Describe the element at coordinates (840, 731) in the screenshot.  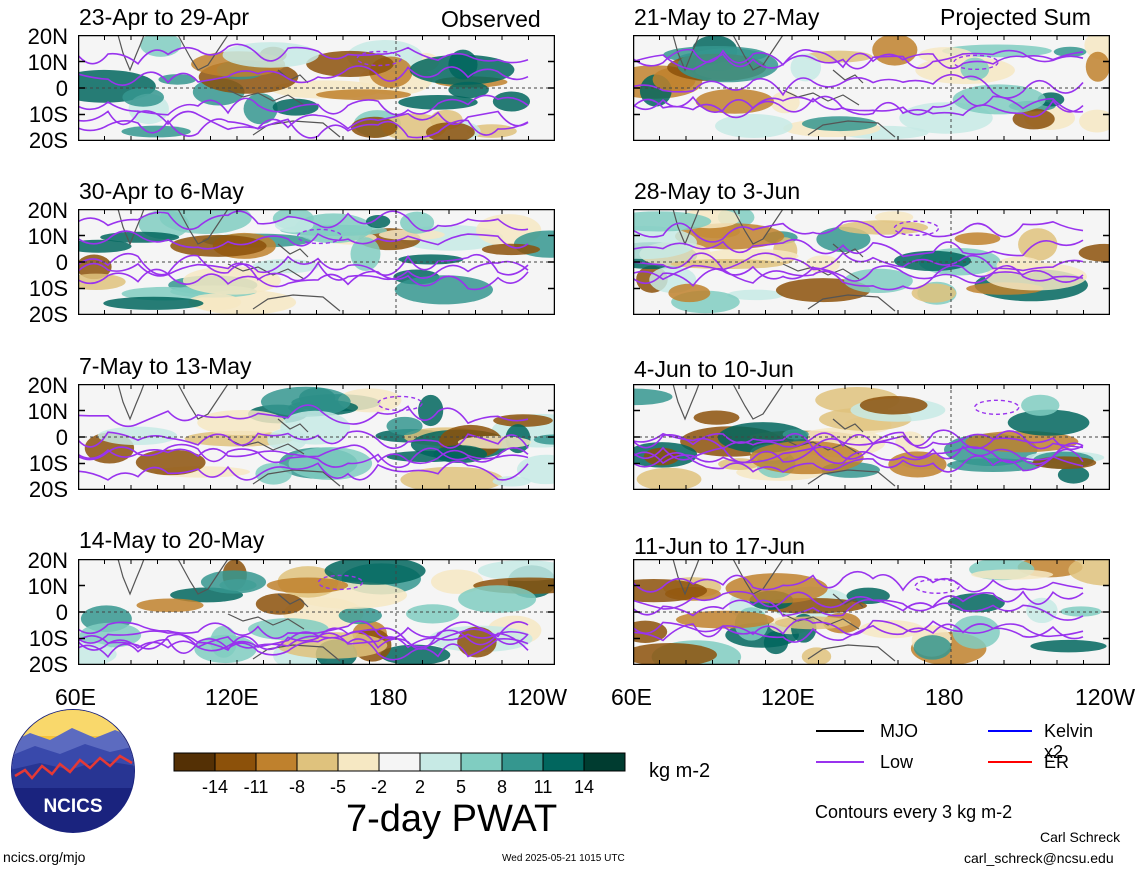
I see `legend-line-mjo` at that location.